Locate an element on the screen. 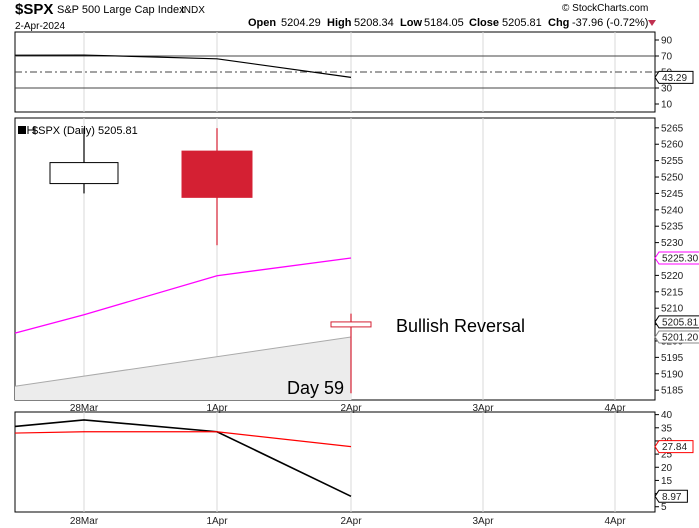 The image size is (699, 528). price-x-tick-label: 3Apr is located at coordinates (483, 408).